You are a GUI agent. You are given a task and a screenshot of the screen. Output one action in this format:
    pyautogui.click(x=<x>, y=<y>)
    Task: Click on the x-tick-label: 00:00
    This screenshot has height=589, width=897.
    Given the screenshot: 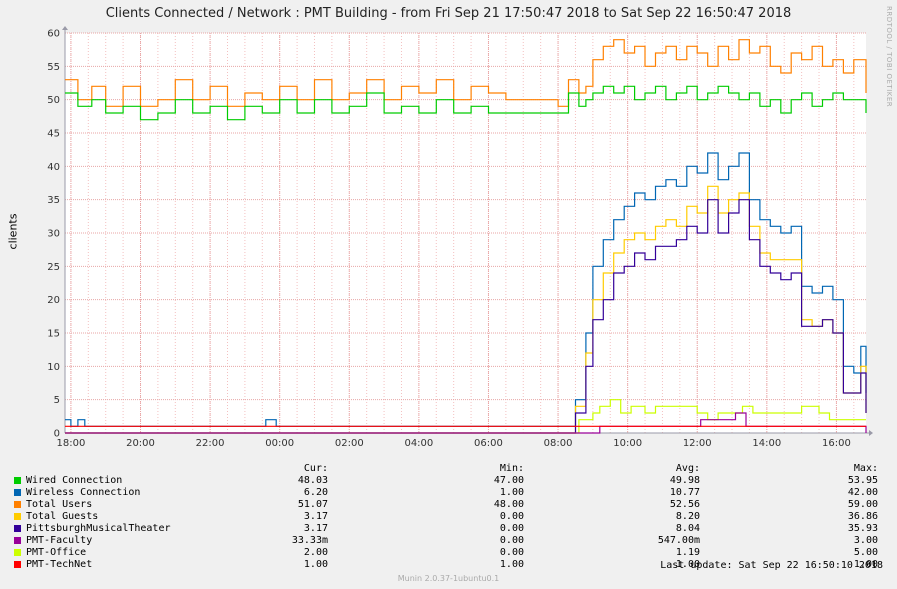 What is the action you would take?
    pyautogui.click(x=279, y=443)
    